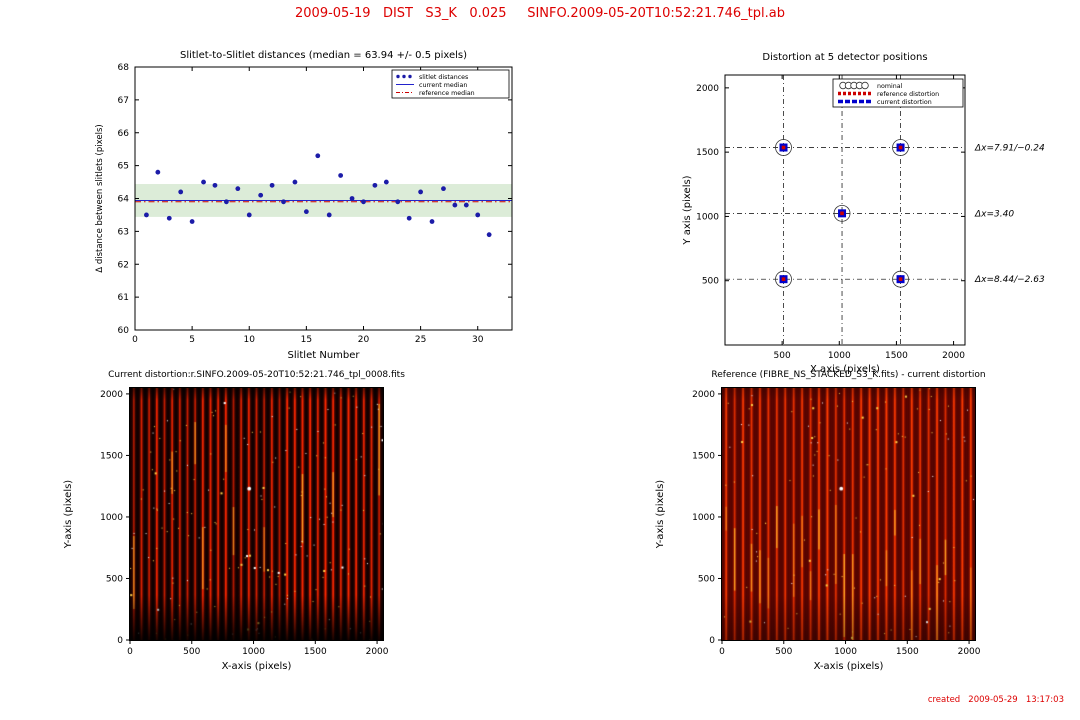 The width and height of the screenshot is (1080, 720). Describe the element at coordinates (192, 340) in the screenshot. I see `svg-text: 5` at that location.